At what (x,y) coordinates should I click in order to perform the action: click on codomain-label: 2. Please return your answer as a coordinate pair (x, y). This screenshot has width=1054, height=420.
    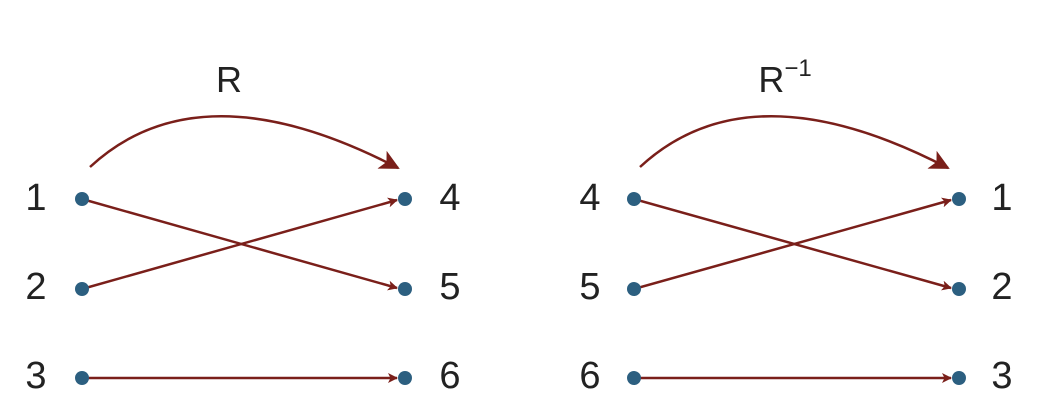
    Looking at the image, I should click on (1001, 287).